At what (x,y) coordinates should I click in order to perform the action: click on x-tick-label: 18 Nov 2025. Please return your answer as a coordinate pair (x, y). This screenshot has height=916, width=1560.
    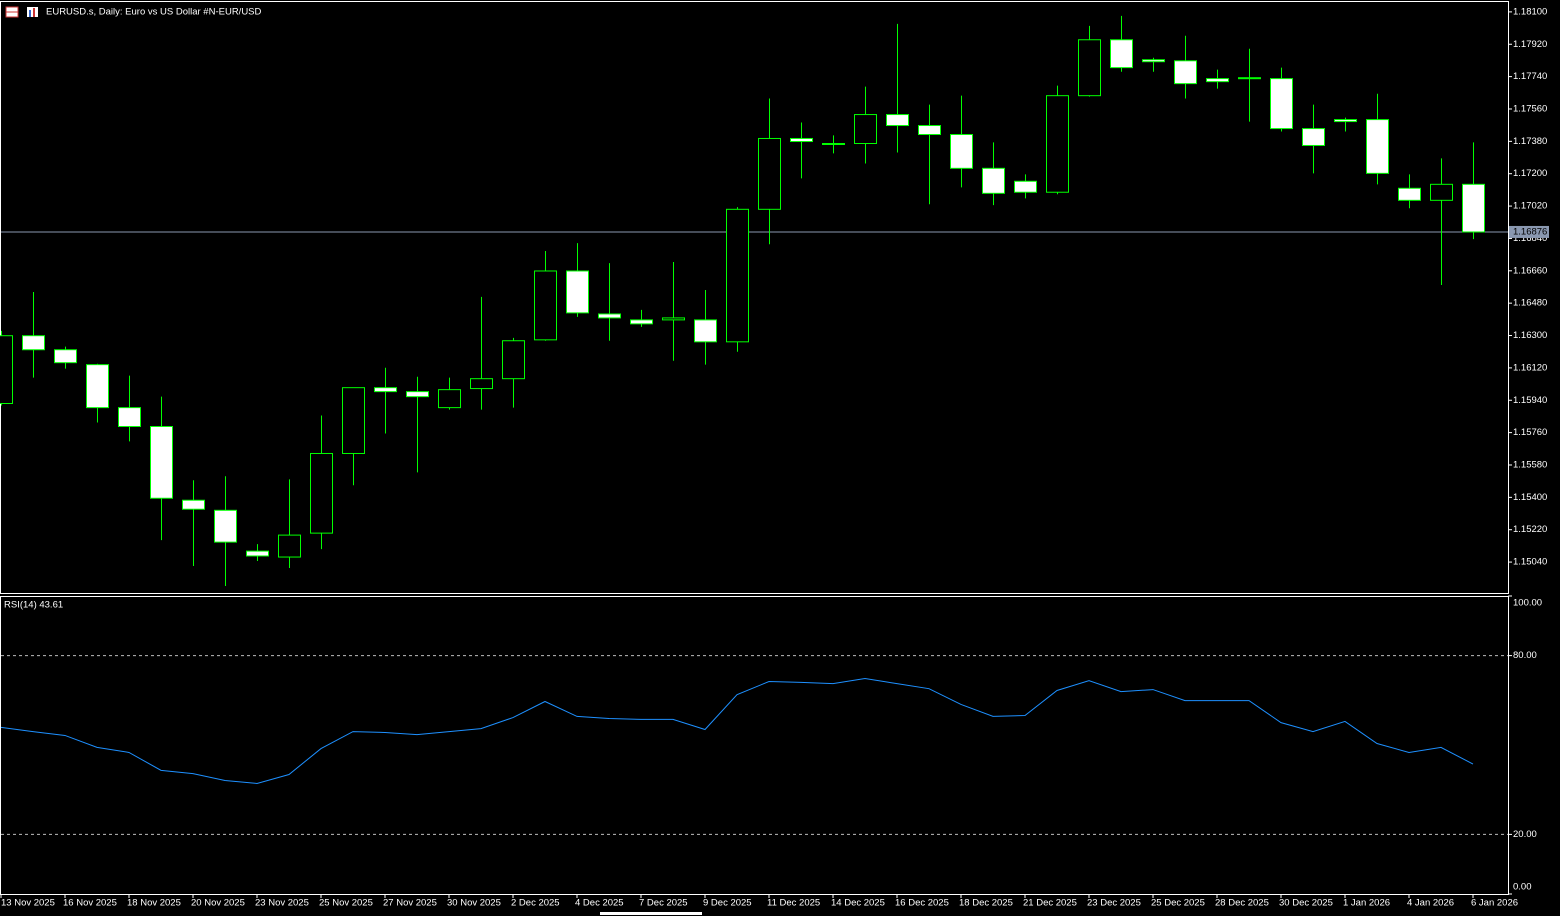
    Looking at the image, I should click on (154, 903).